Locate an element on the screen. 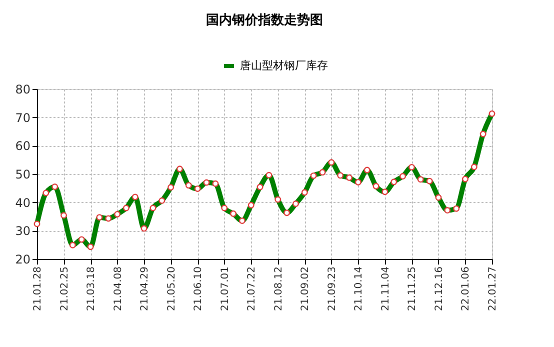  x-tick-label: 21.07.01 is located at coordinates (225, 289).